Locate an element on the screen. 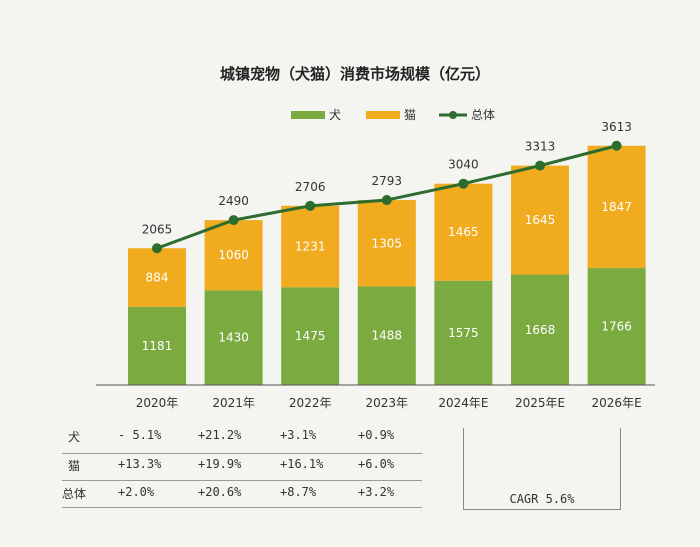 The width and height of the screenshot is (700, 547). data-label-dog: 1668 is located at coordinates (540, 330).